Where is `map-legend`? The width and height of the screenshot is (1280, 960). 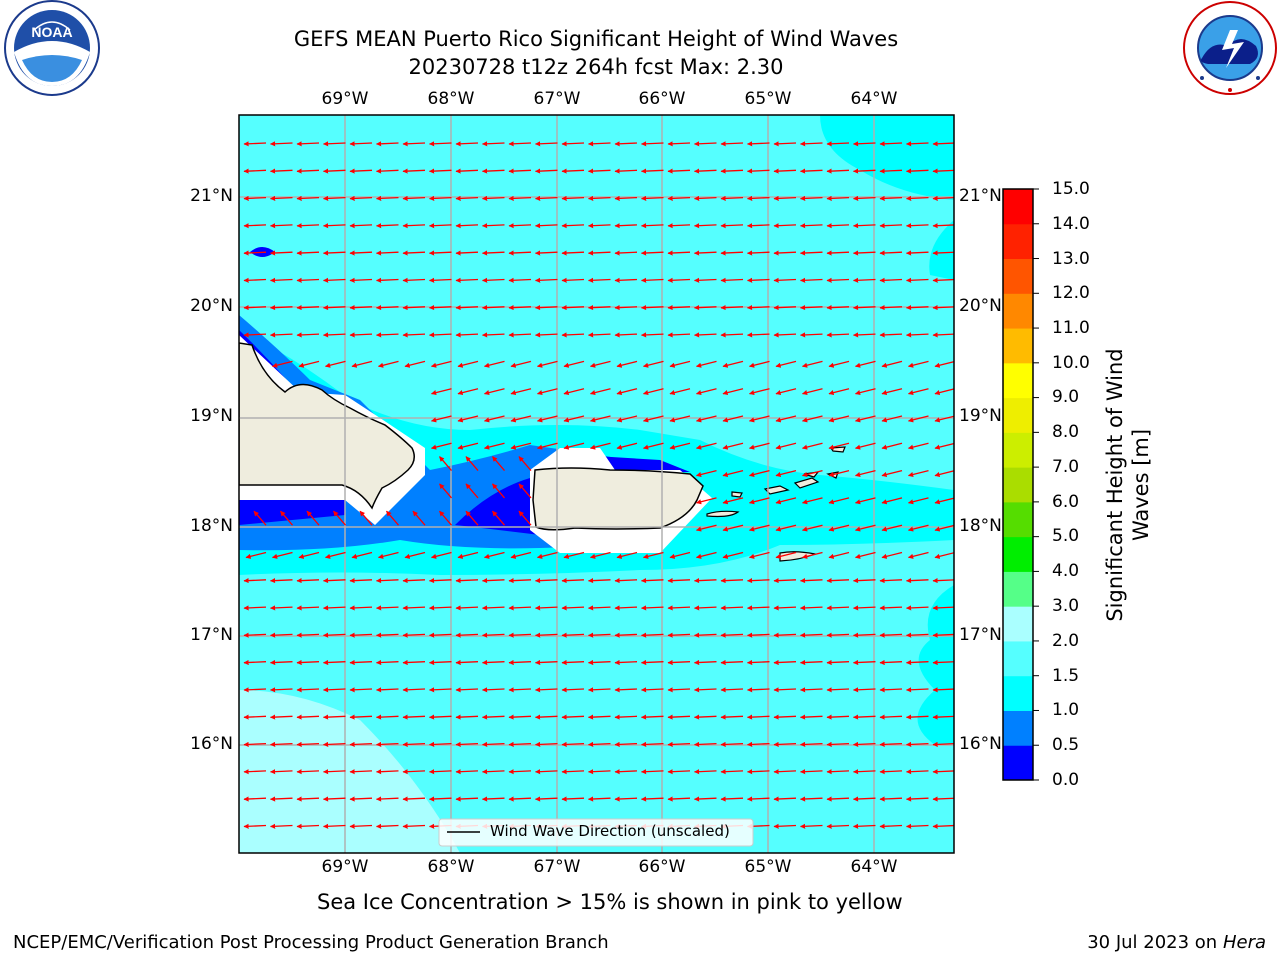
map-legend is located at coordinates (596, 832).